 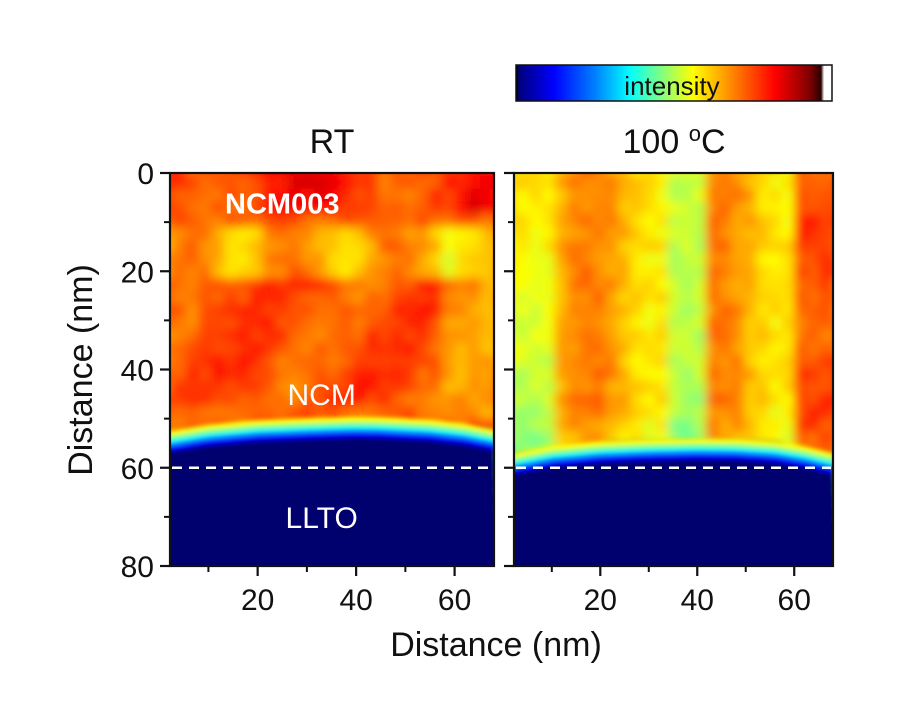 What do you see at coordinates (332, 491) in the screenshot?
I see `transition-band` at bounding box center [332, 491].